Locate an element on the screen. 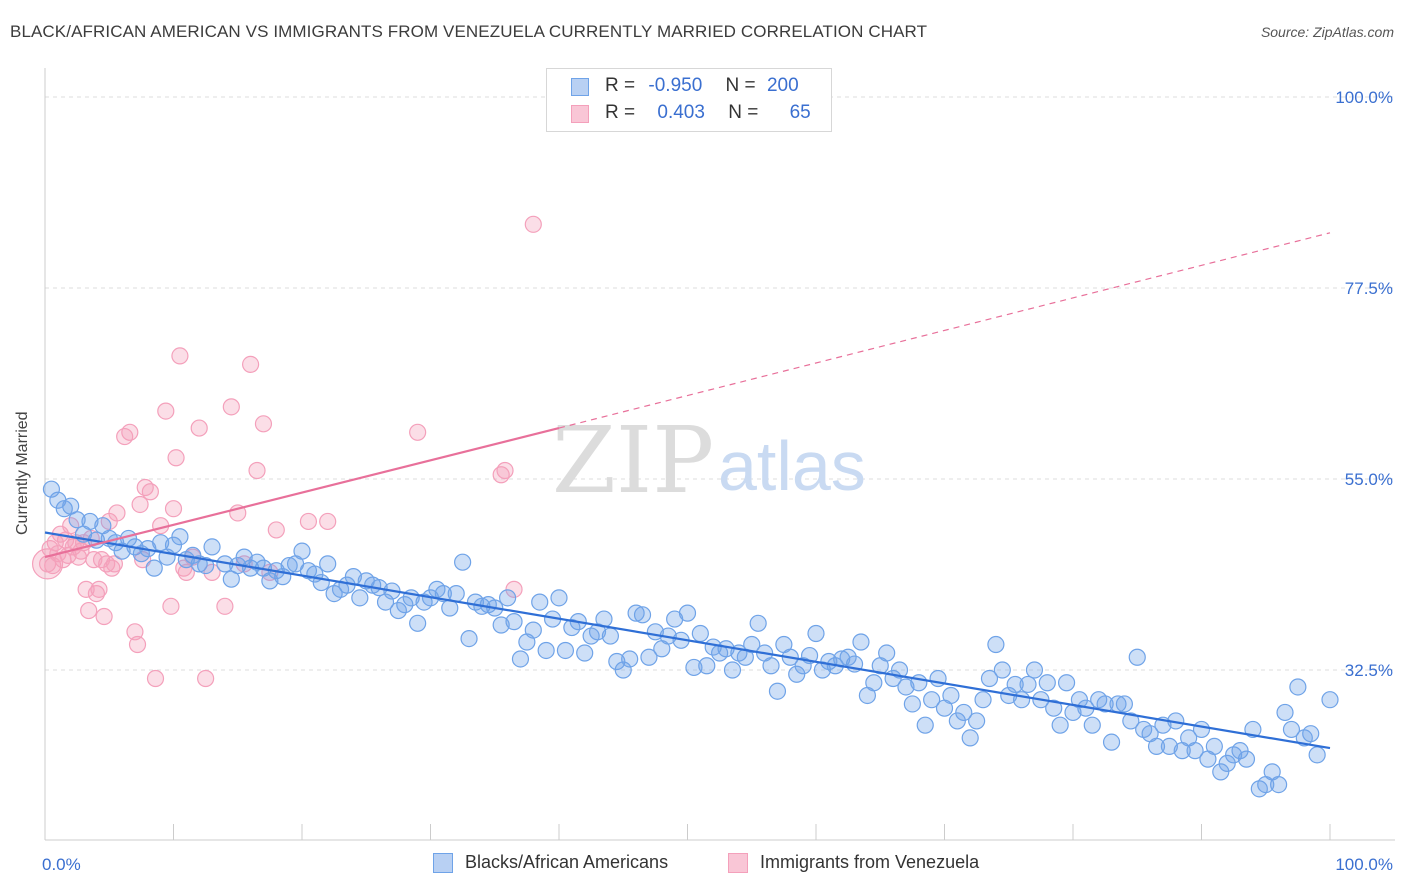 The width and height of the screenshot is (1406, 892). stats-legend: R = -0.950 N = 200 R = 0.403 N = 65 is located at coordinates (689, 100).